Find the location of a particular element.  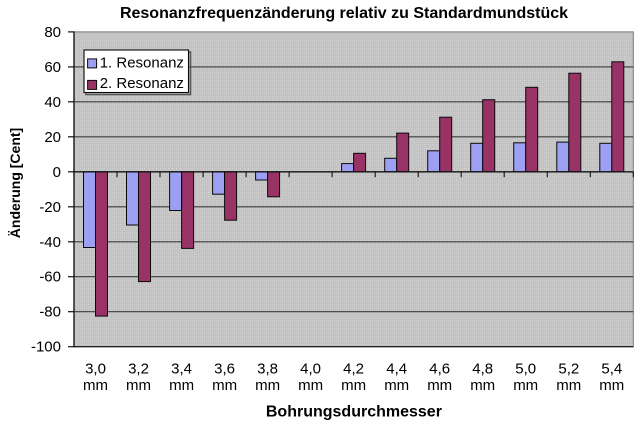

svg-text: 5,0 is located at coordinates (525, 369).